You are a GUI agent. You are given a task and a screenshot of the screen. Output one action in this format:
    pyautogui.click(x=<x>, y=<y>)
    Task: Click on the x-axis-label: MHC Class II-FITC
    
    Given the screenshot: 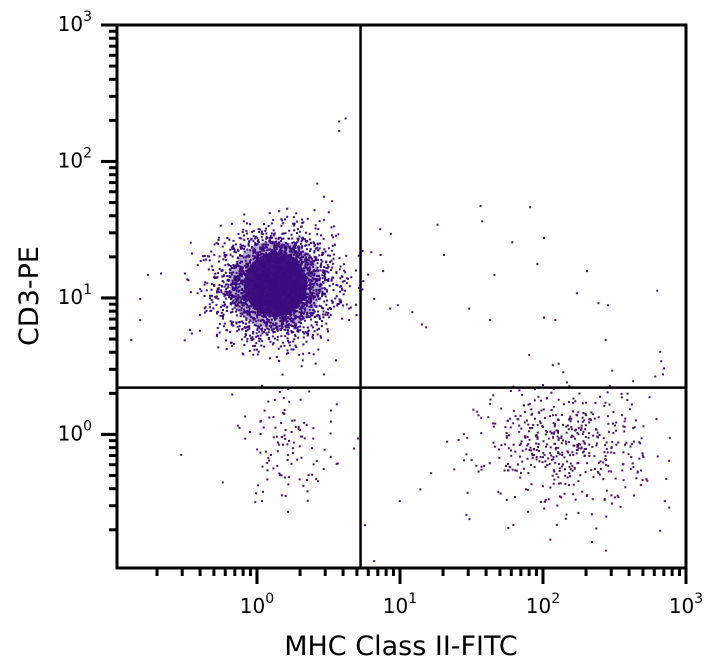 What is the action you would take?
    pyautogui.click(x=401, y=646)
    